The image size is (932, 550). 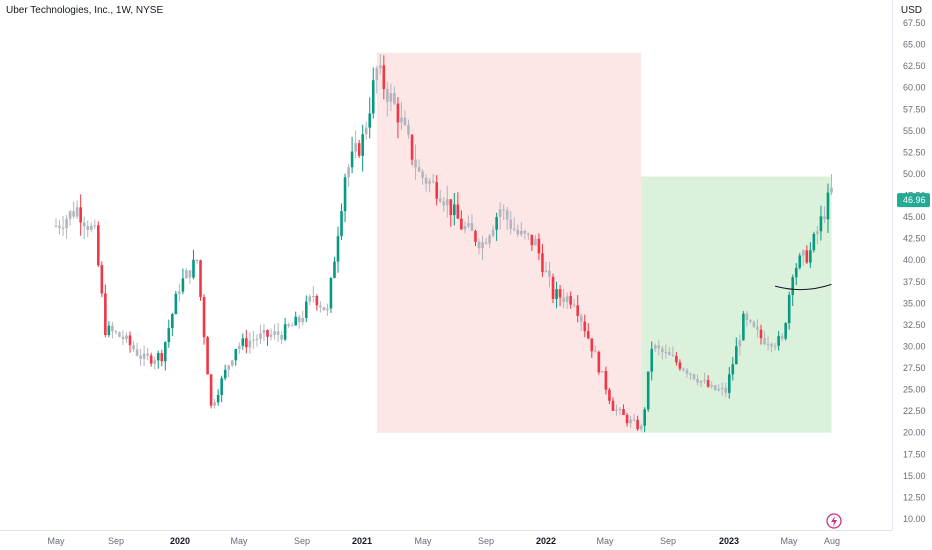 What do you see at coordinates (914, 174) in the screenshot?
I see `y-tick-label: 50.00` at bounding box center [914, 174].